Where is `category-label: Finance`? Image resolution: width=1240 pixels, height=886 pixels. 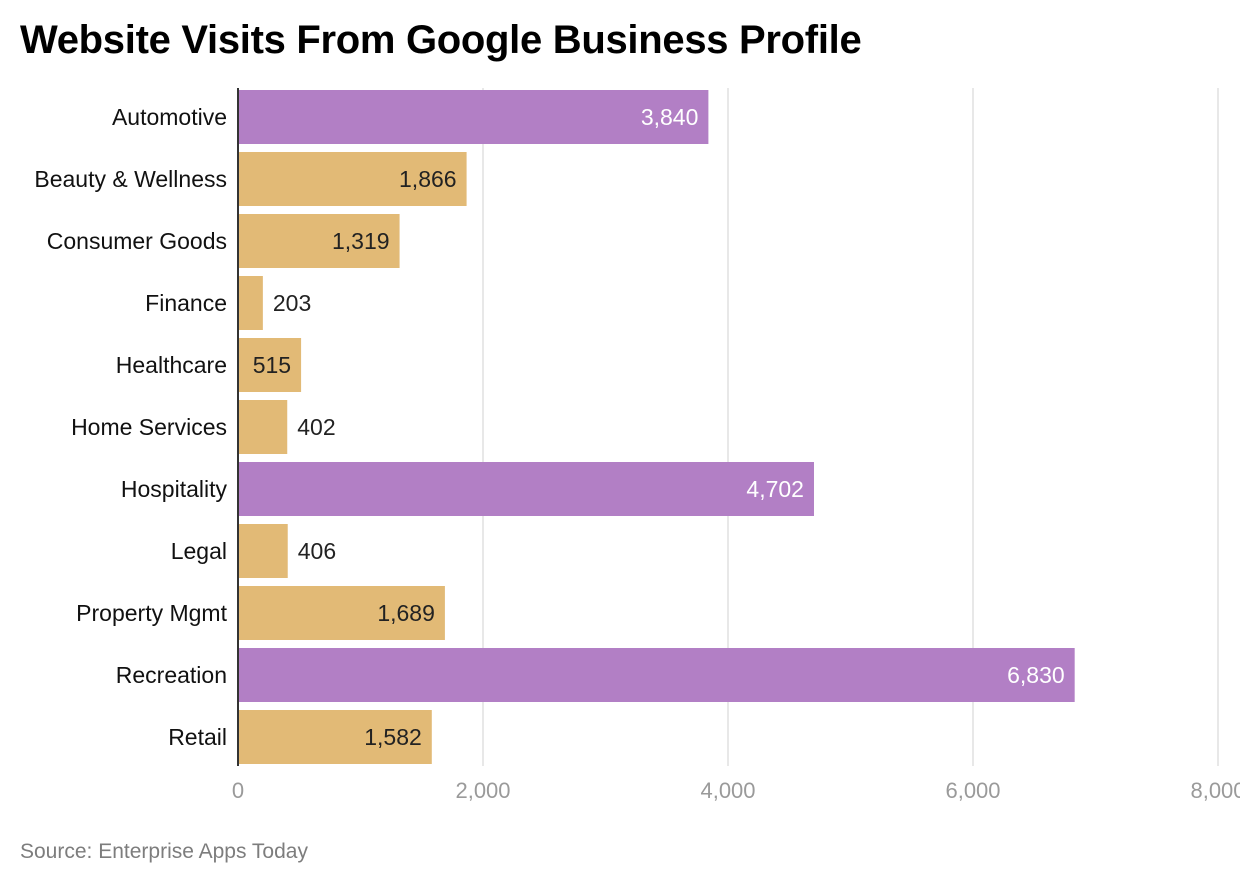 category-label: Finance is located at coordinates (186, 303).